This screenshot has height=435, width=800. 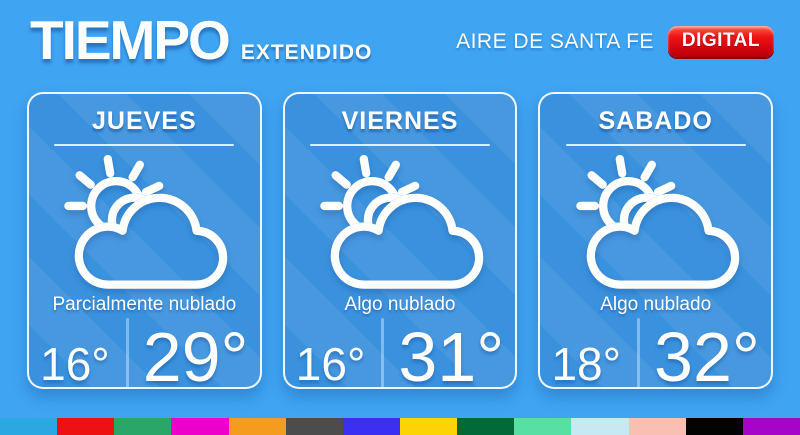 I want to click on temps-row: 16° 29°, so click(x=144, y=353).